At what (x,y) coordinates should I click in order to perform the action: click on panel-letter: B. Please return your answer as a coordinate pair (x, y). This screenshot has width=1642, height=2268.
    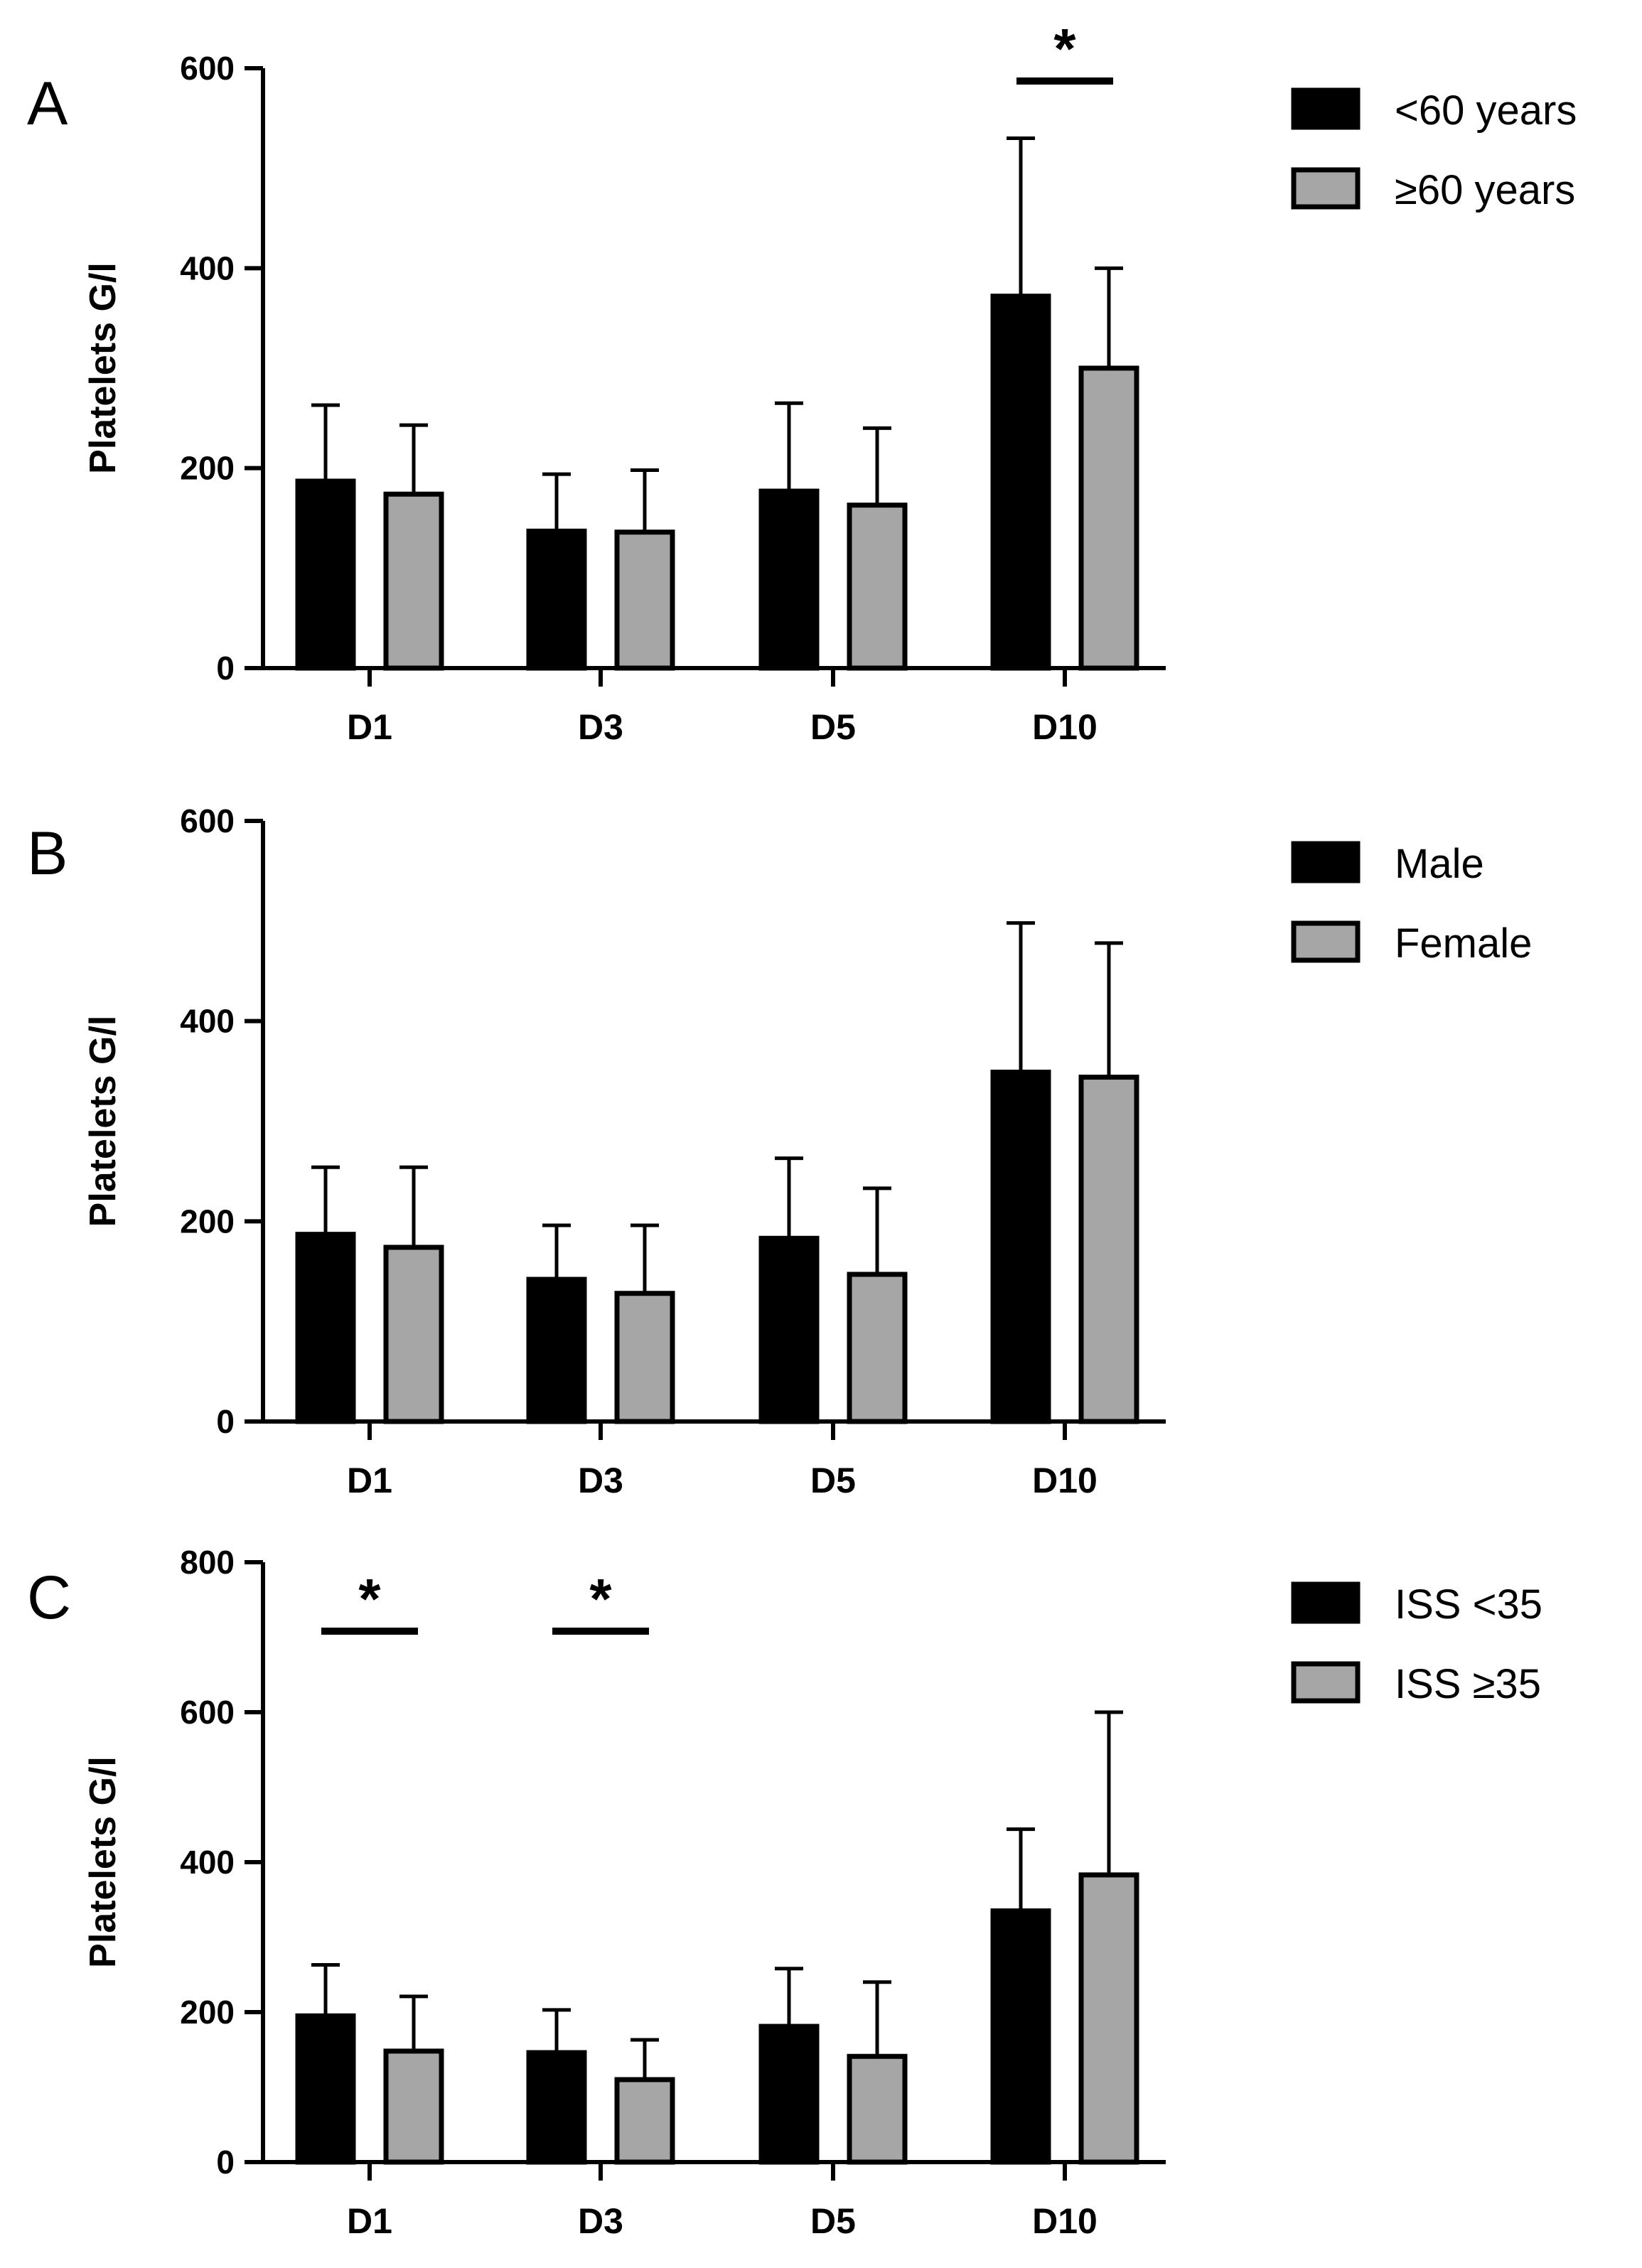
    Looking at the image, I should click on (47, 853).